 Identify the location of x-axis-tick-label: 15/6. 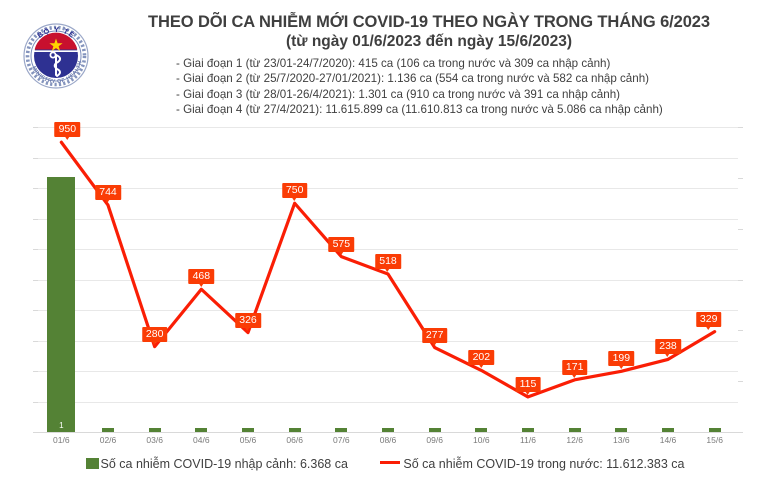
(714, 440).